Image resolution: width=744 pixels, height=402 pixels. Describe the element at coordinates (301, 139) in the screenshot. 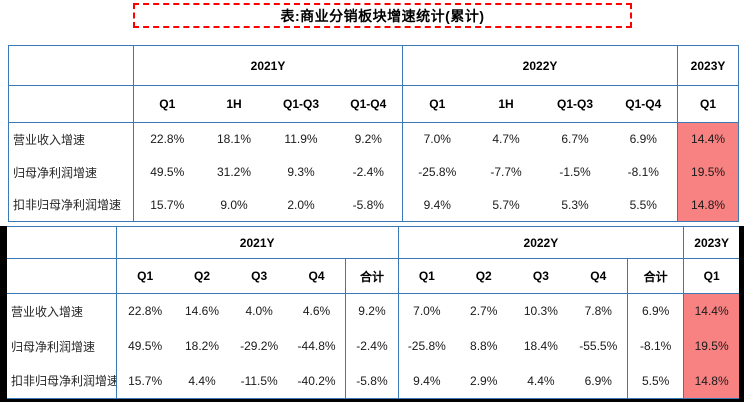

I see `table-cell: 11.9%` at that location.